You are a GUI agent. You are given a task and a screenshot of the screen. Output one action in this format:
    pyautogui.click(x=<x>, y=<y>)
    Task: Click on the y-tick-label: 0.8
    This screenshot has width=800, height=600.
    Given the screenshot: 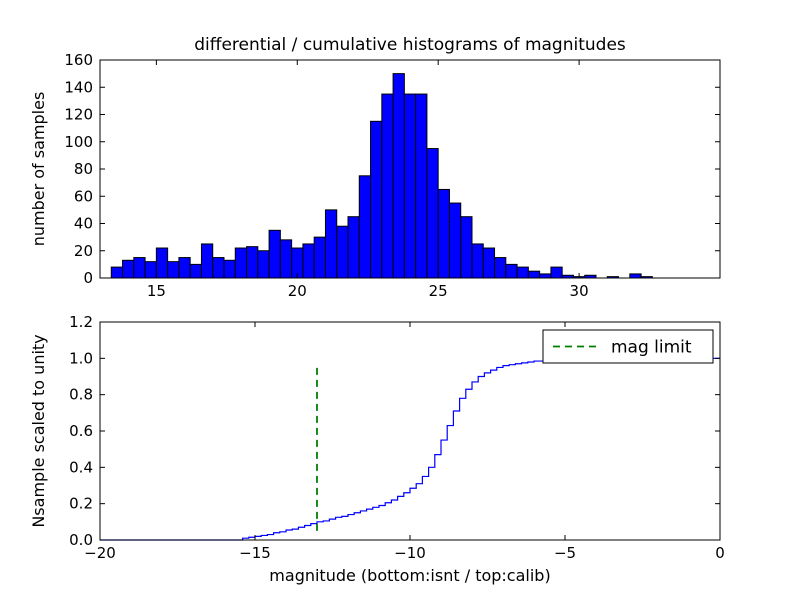 What is the action you would take?
    pyautogui.click(x=81, y=395)
    